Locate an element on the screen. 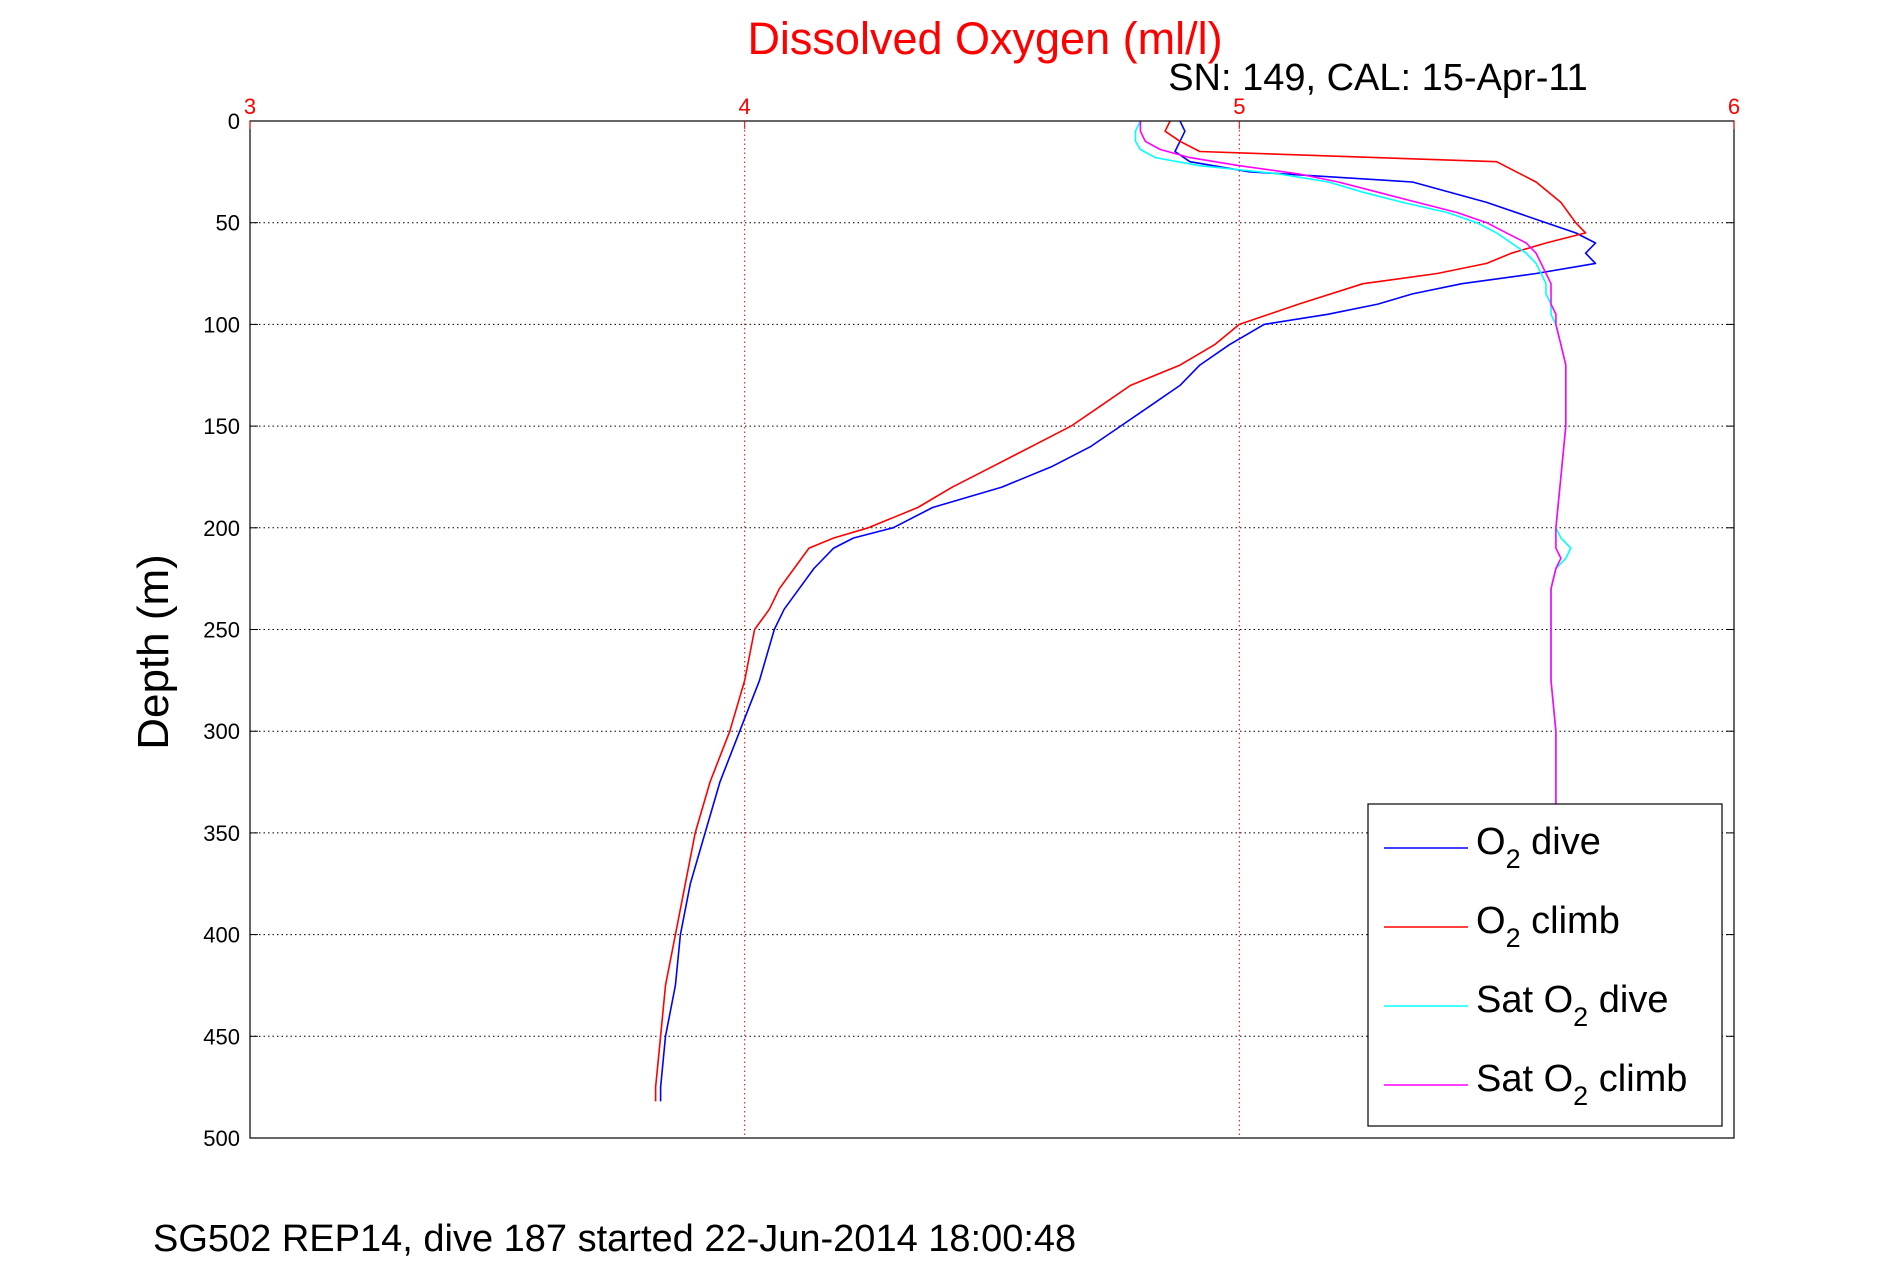  x-tick-label: 6 is located at coordinates (1734, 106).